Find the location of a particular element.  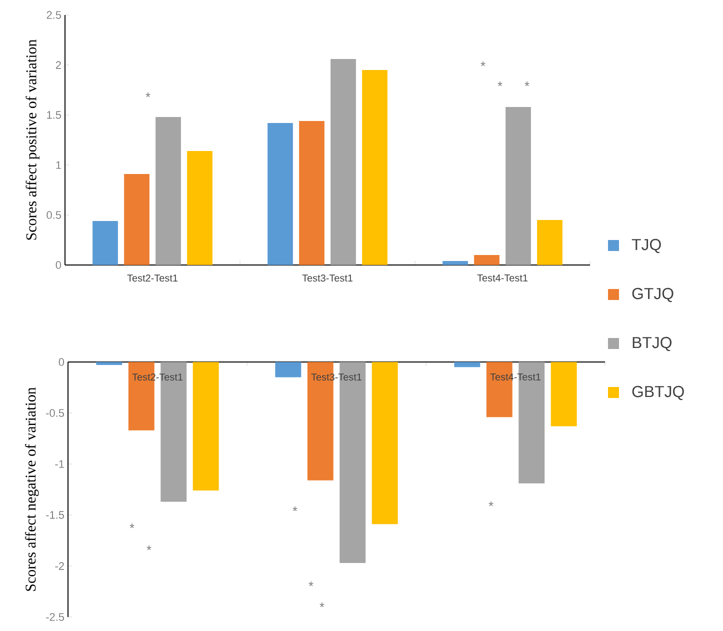

legend-label: TJQ is located at coordinates (646, 246).